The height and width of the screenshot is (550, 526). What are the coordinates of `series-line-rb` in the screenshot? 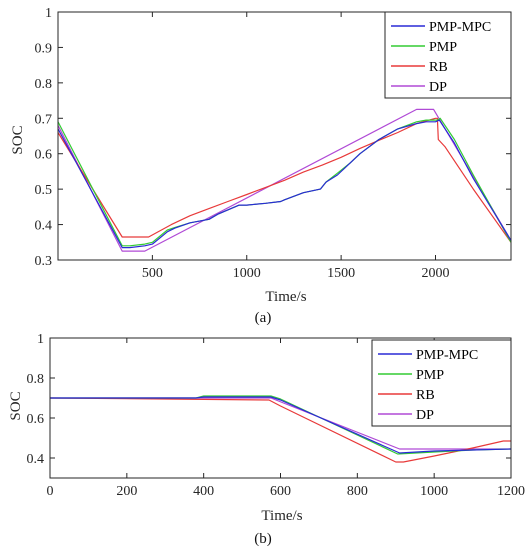 It's located at (280, 430).